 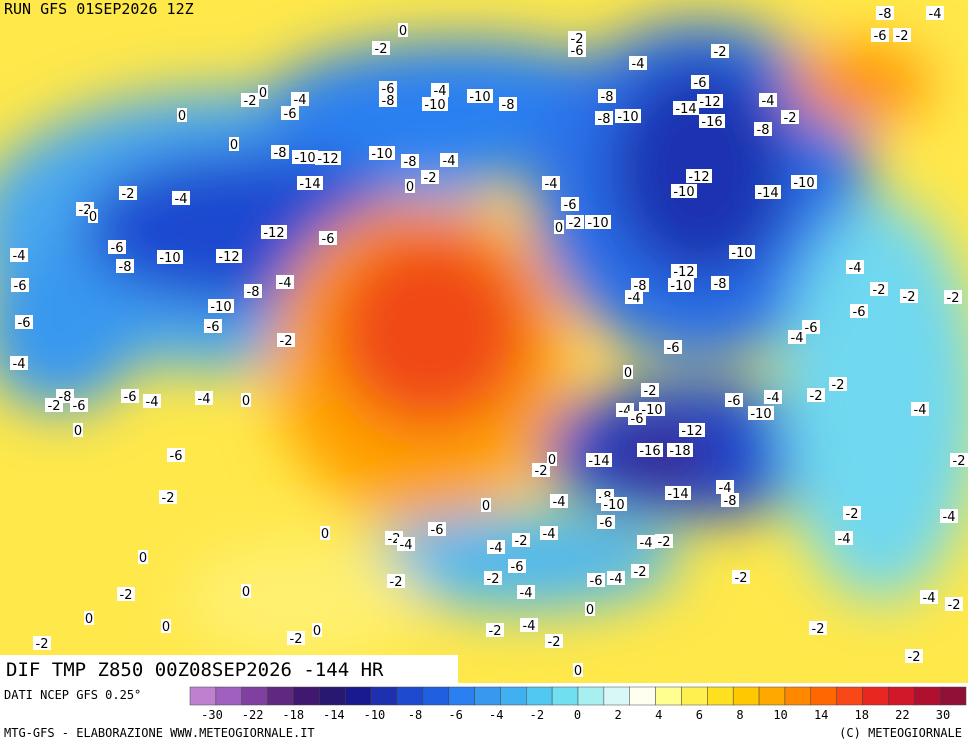 I want to click on colorbar-label: 30, so click(x=943, y=715).